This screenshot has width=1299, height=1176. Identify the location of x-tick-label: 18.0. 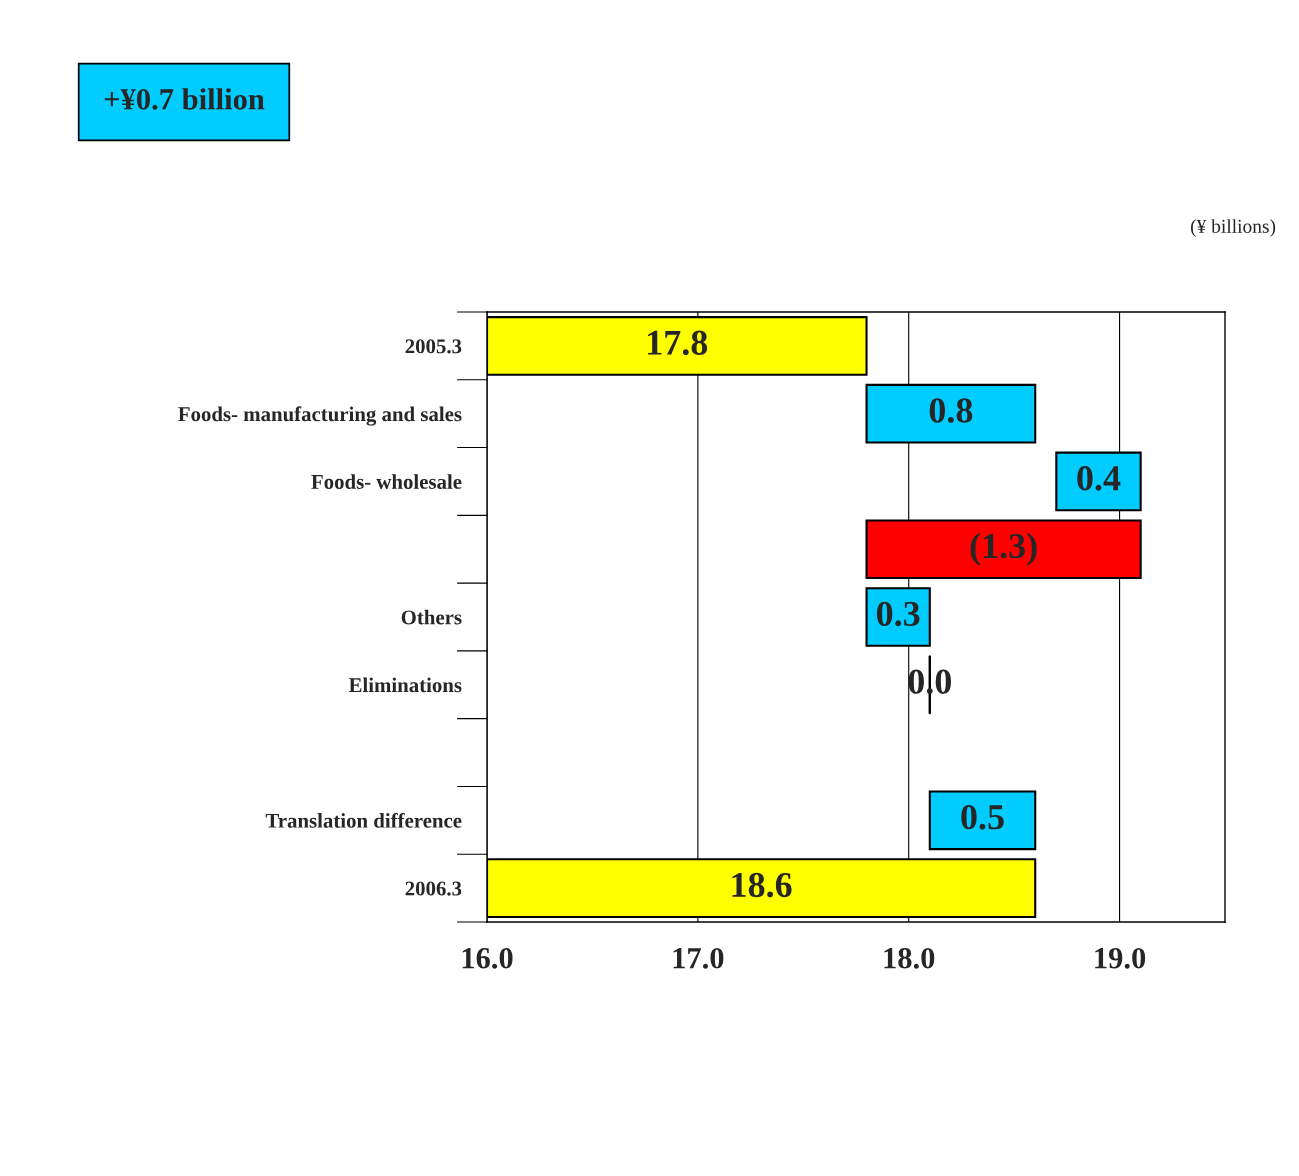
(909, 958).